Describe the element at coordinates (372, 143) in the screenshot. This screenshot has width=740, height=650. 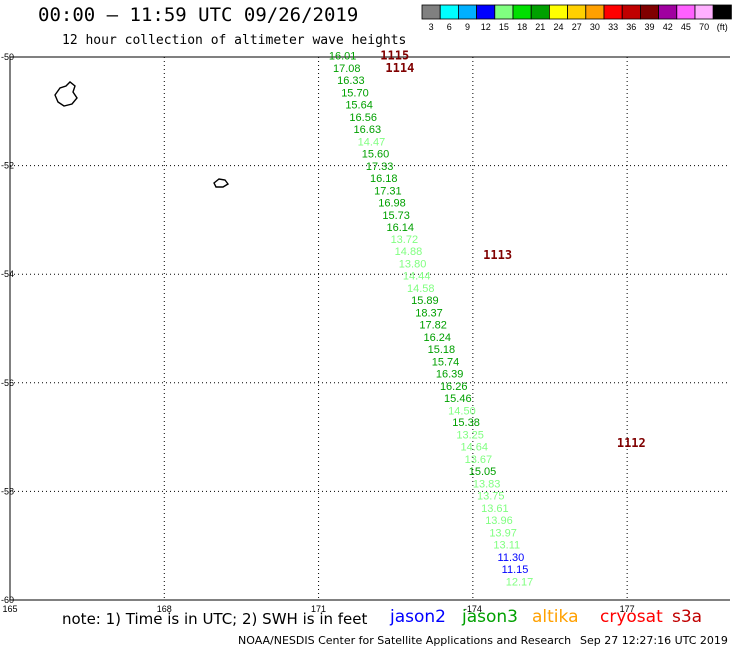
I see `swh-point: 14.47` at that location.